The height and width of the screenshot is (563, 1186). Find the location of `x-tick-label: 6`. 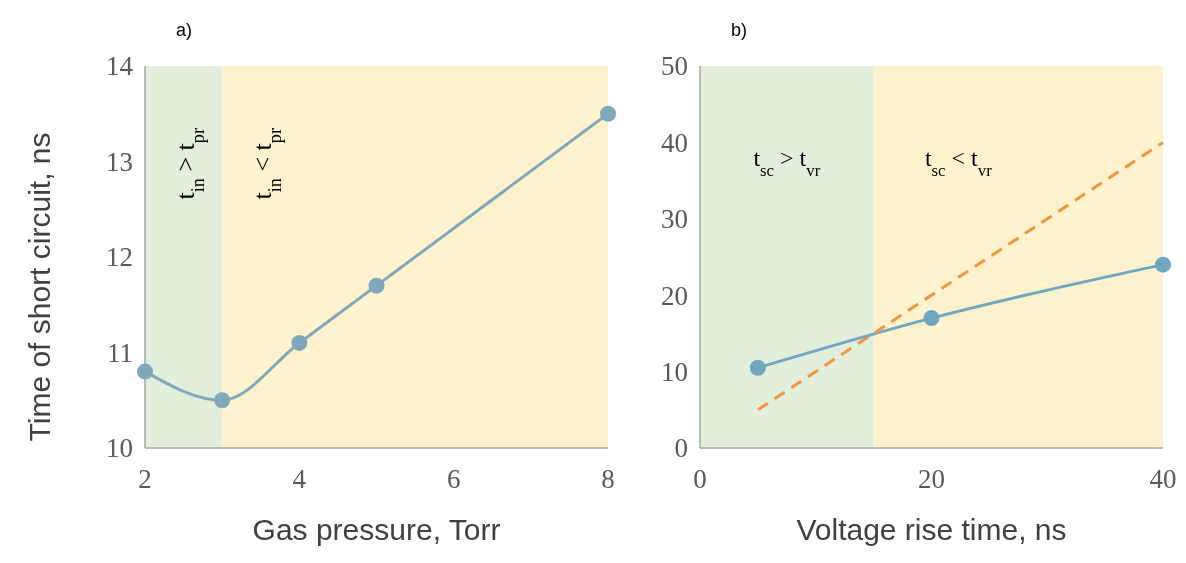

x-tick-label: 6 is located at coordinates (453, 479).